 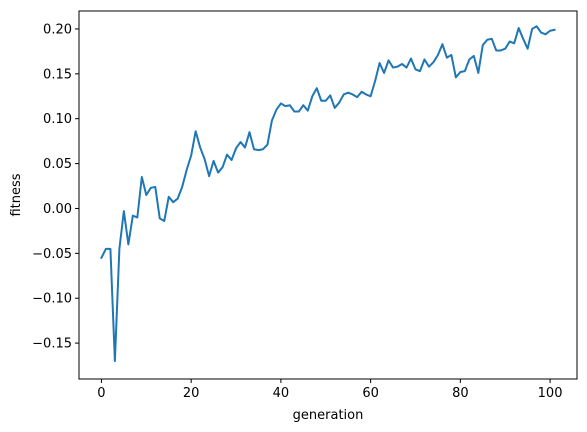 What do you see at coordinates (16, 194) in the screenshot?
I see `y-axis-label: fitness` at bounding box center [16, 194].